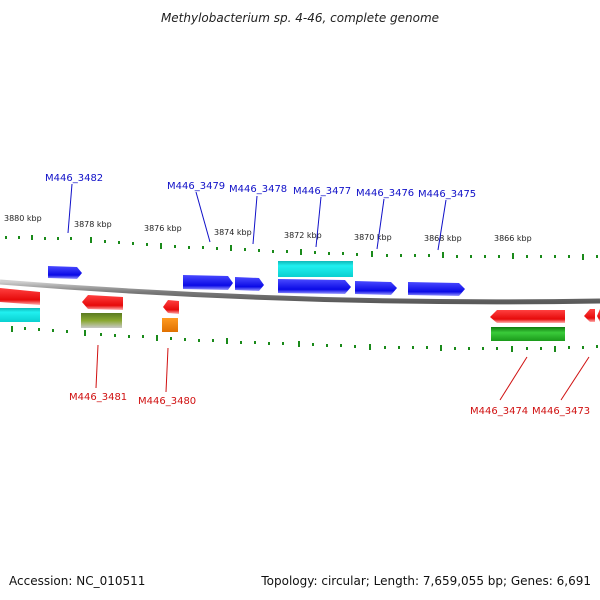 The image size is (600, 600). What do you see at coordinates (196, 186) in the screenshot?
I see `gene-label-forward: M446_3479` at bounding box center [196, 186].